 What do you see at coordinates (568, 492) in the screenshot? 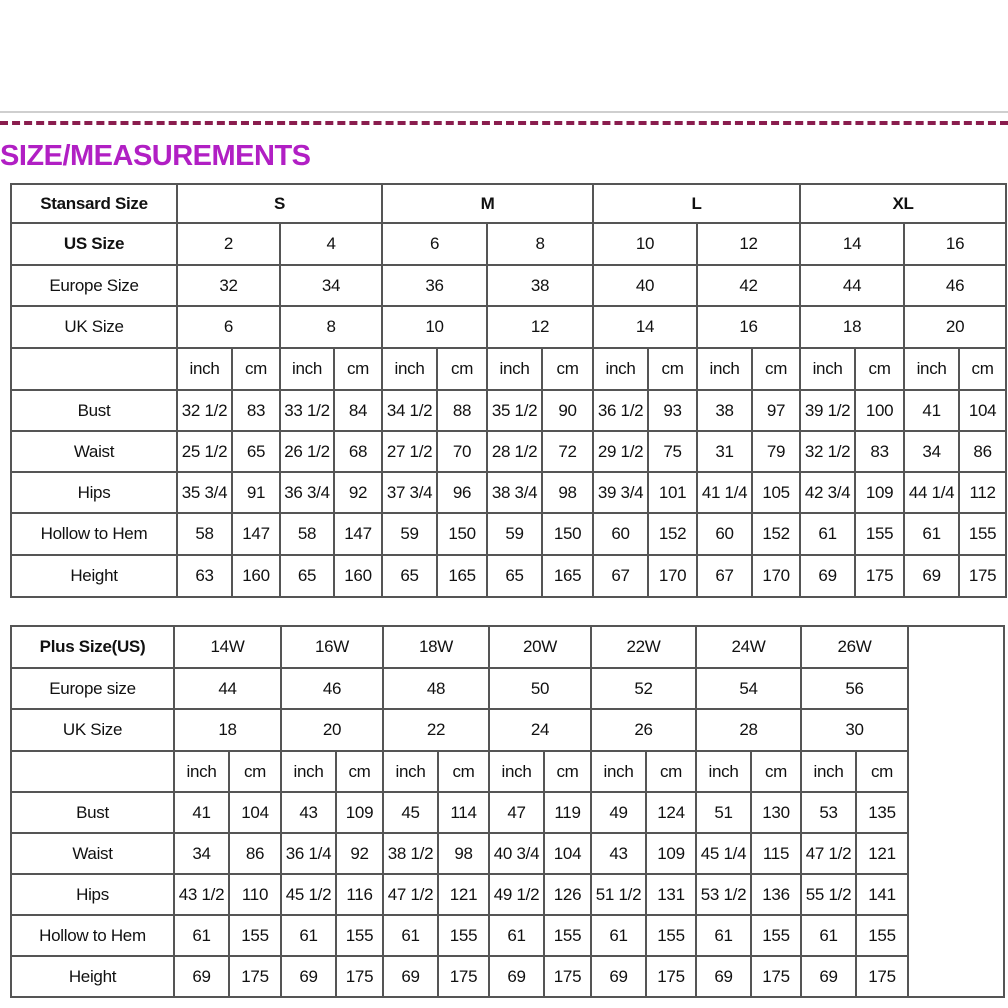
I see `cm-value: 98` at bounding box center [568, 492].